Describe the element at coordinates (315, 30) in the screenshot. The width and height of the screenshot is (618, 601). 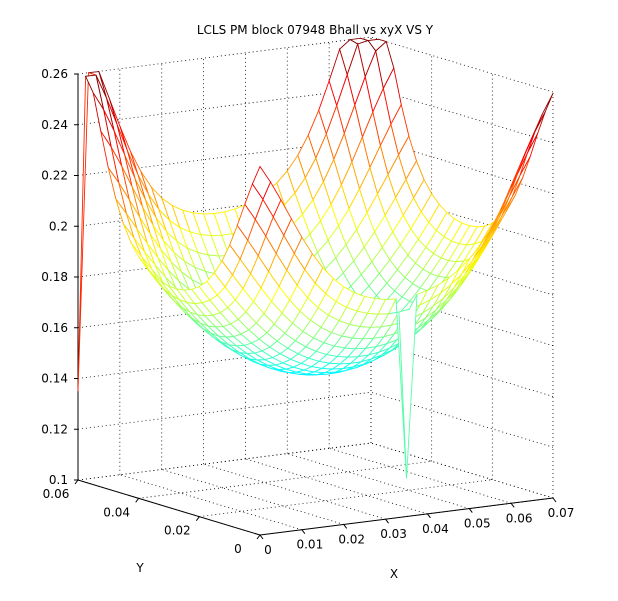
I see `chart-title: LCLS PM block 07948 Bhall vs xyX VS Y` at that location.